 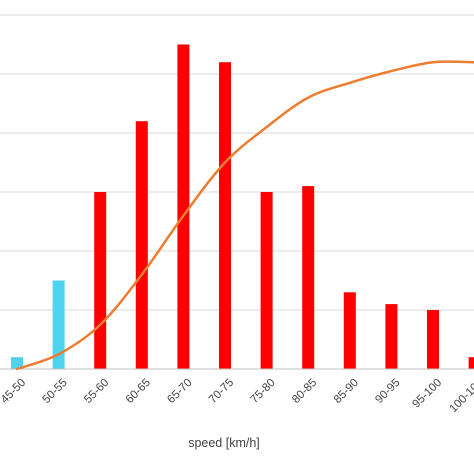 I want to click on x-tick-label: 45-50, so click(x=14, y=391).